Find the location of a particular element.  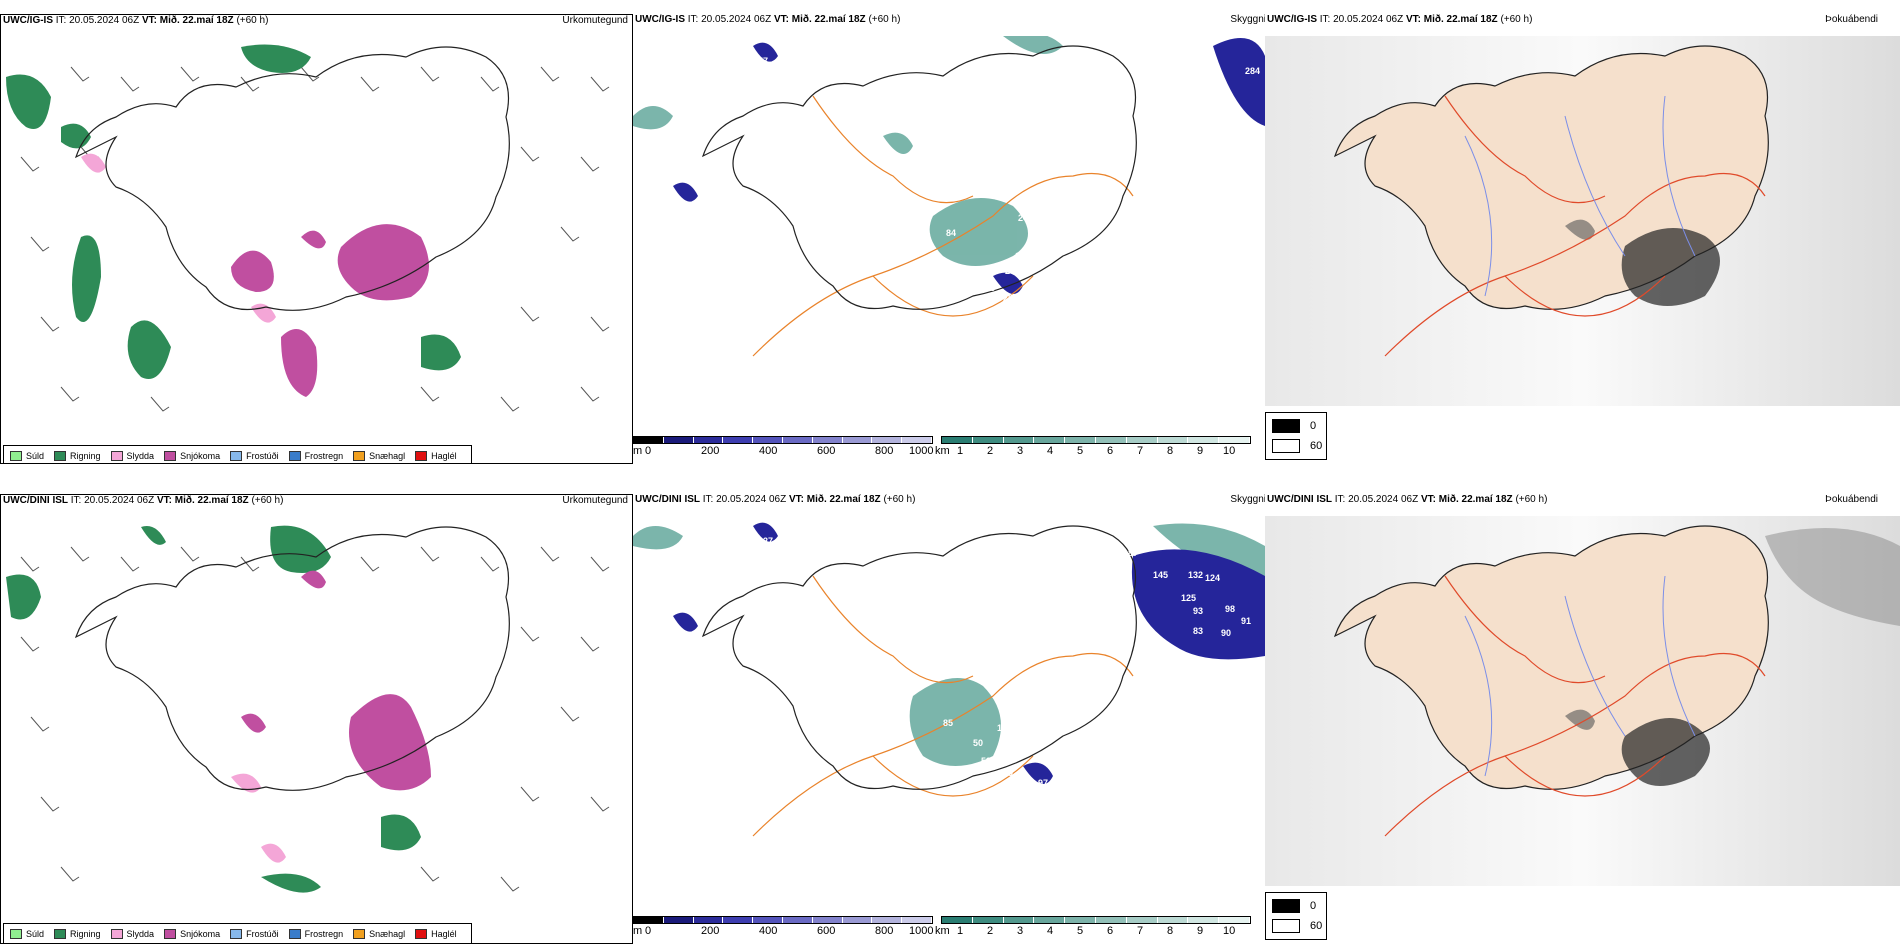

cloud-base-label: 25 is located at coordinates (1008, 298).